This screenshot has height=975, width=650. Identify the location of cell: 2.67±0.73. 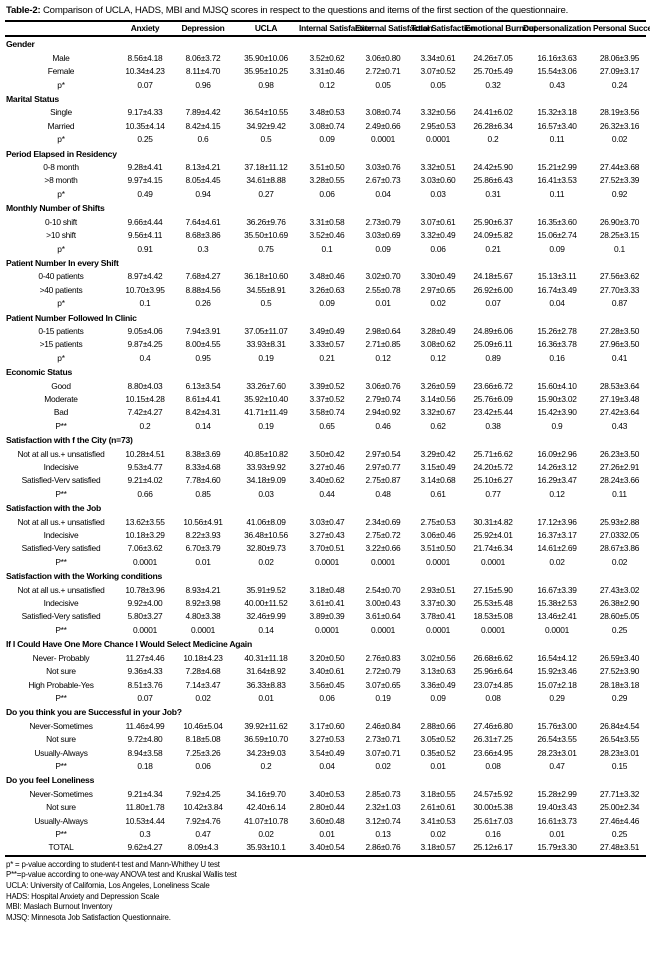
(383, 180).